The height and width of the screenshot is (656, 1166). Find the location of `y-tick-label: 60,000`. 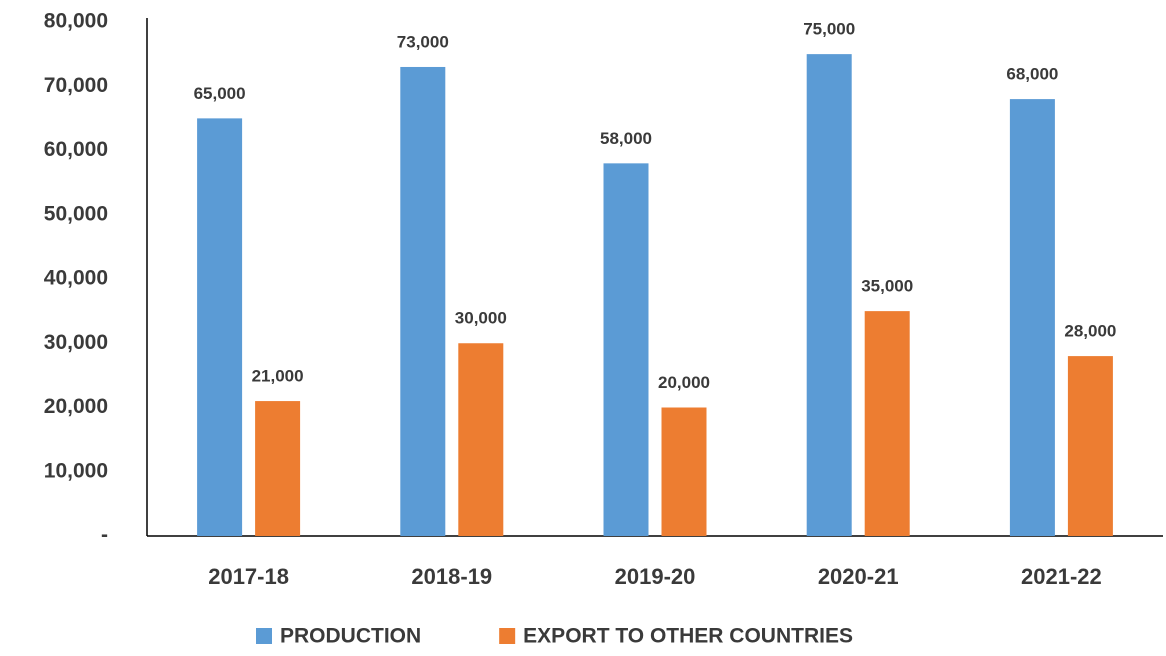

y-tick-label: 60,000 is located at coordinates (76, 149).